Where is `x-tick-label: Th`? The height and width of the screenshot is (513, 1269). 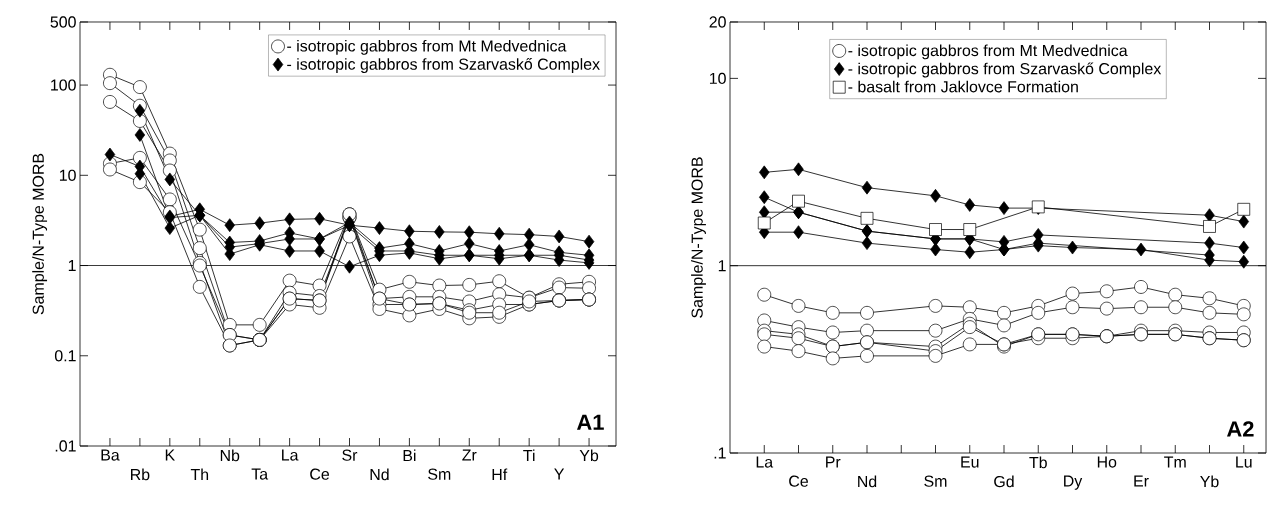
x-tick-label: Th is located at coordinates (199, 474).